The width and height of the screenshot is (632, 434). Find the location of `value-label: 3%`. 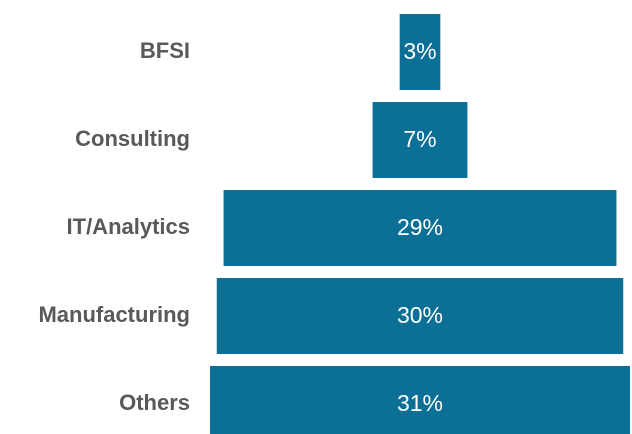

value-label: 3% is located at coordinates (419, 51).